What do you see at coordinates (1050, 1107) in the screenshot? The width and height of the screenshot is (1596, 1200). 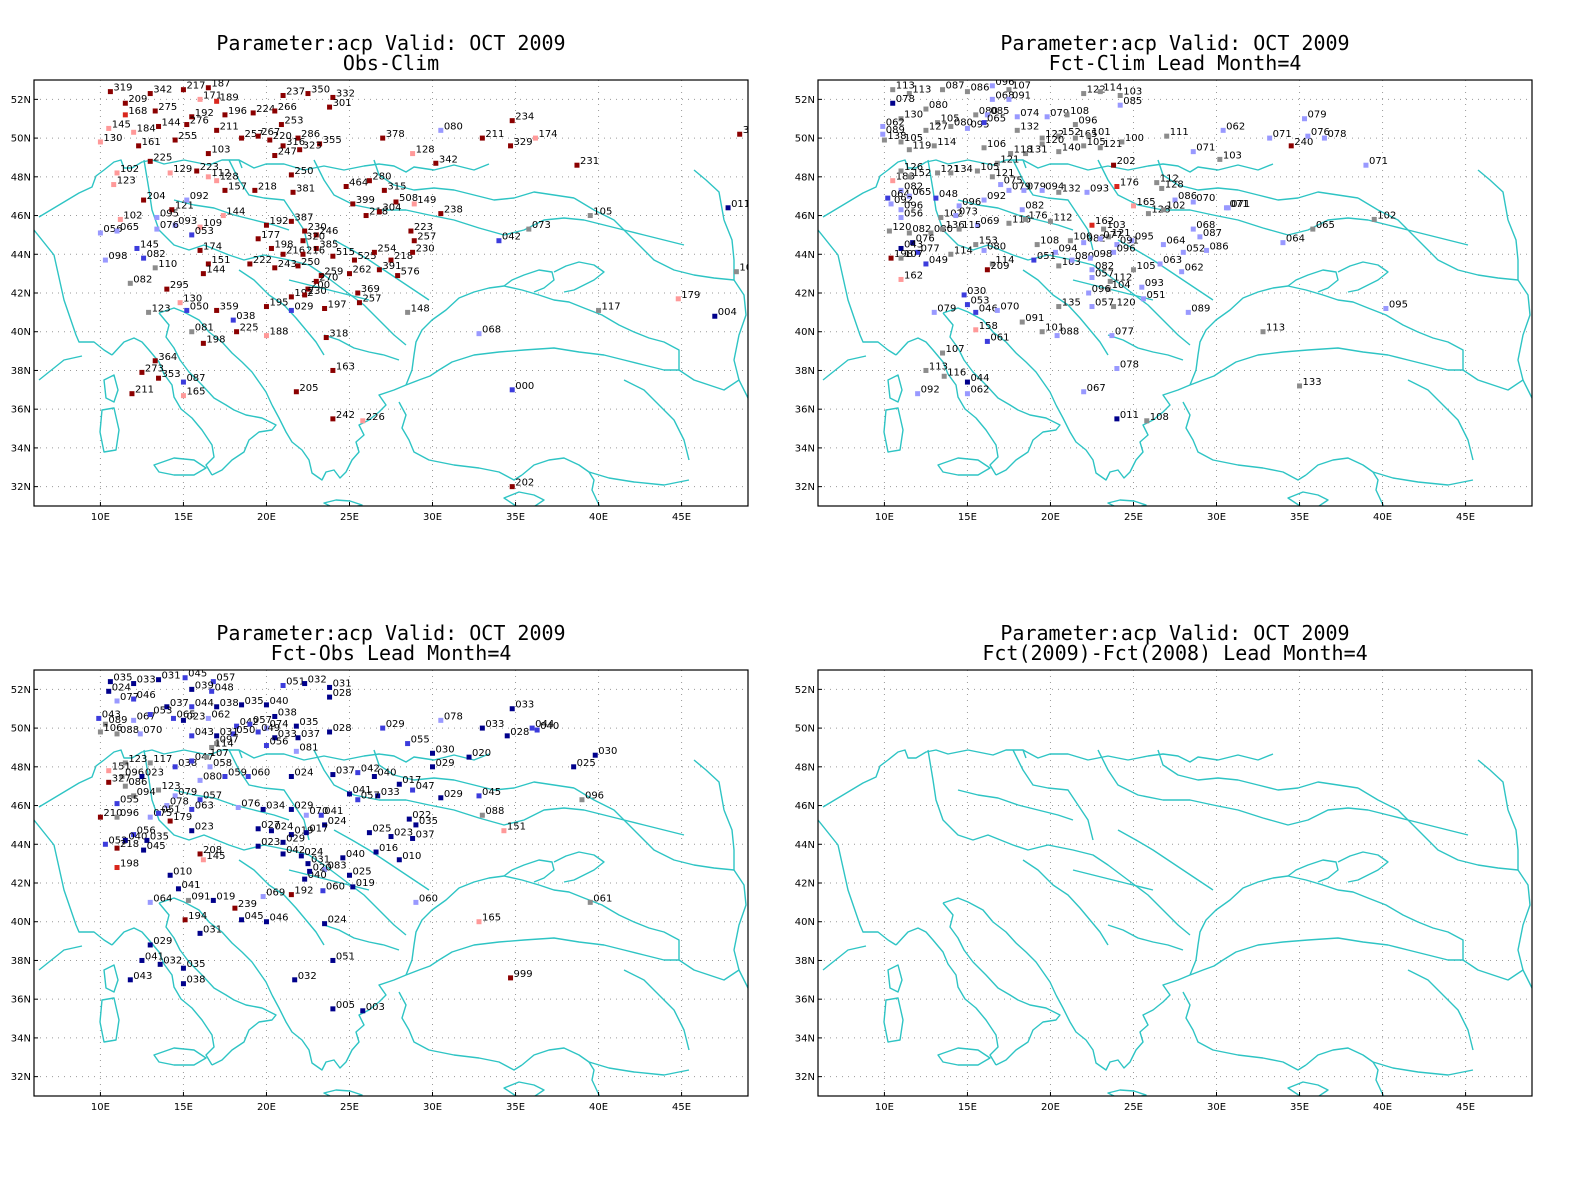 I see `lon-tick-label: 20E` at bounding box center [1050, 1107].